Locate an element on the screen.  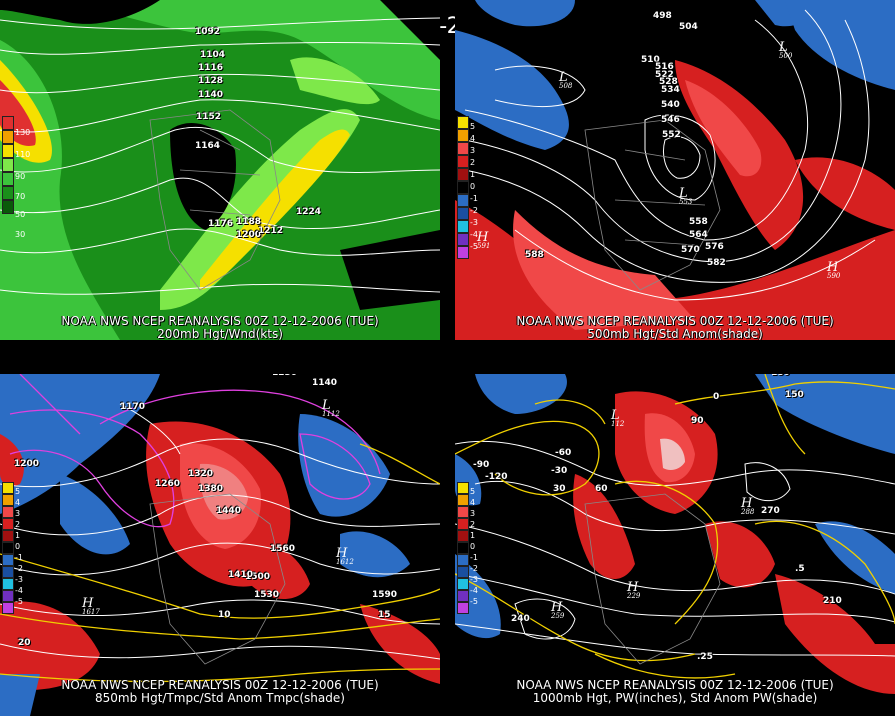
contour-label: 1176 is located at coordinates (221, 224).